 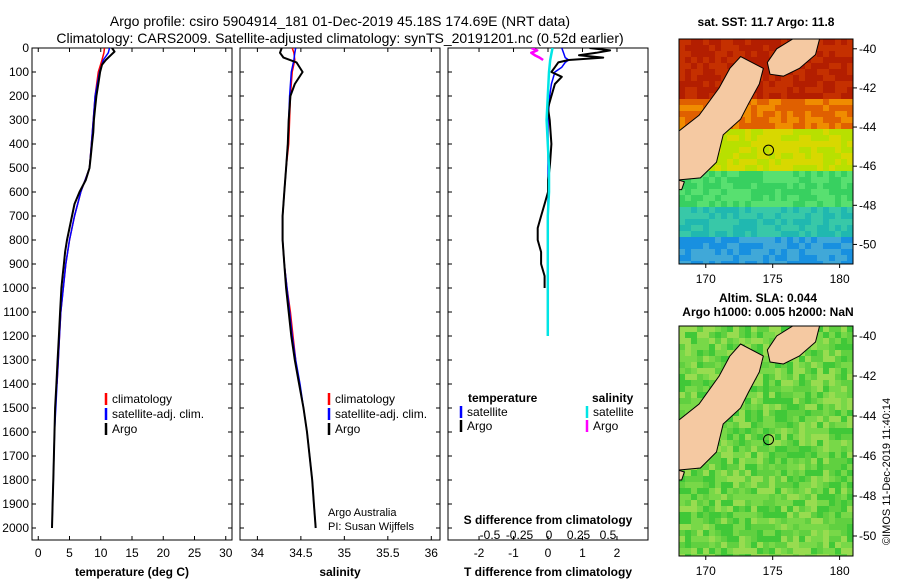 I want to click on map-x-tick-label: 175, so click(x=773, y=279).